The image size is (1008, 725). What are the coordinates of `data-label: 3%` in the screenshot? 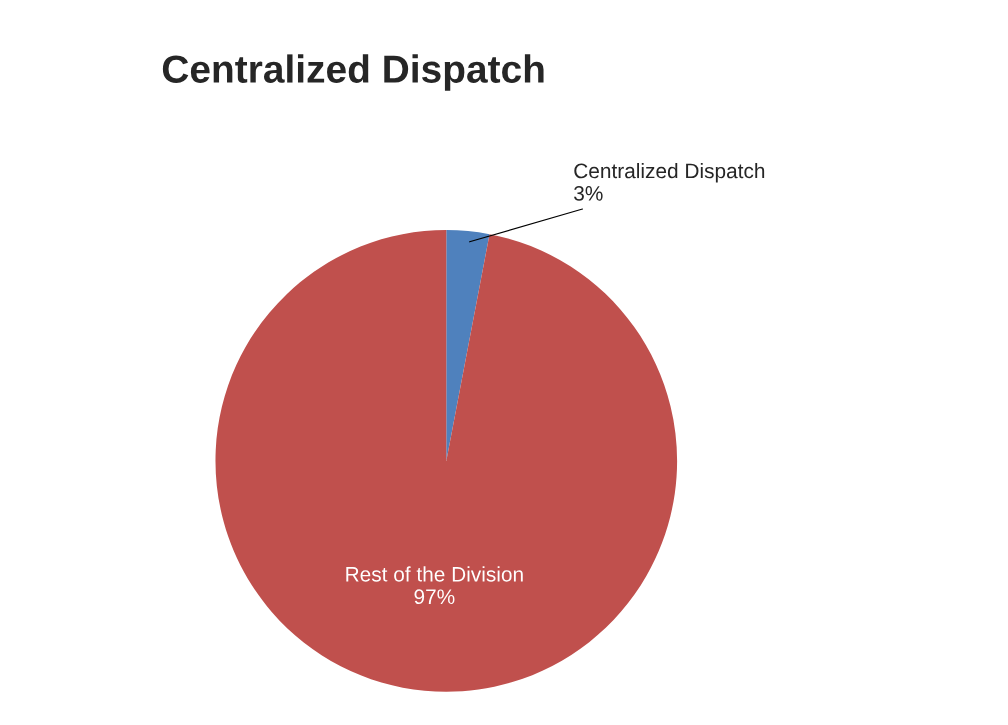 It's located at (588, 193).